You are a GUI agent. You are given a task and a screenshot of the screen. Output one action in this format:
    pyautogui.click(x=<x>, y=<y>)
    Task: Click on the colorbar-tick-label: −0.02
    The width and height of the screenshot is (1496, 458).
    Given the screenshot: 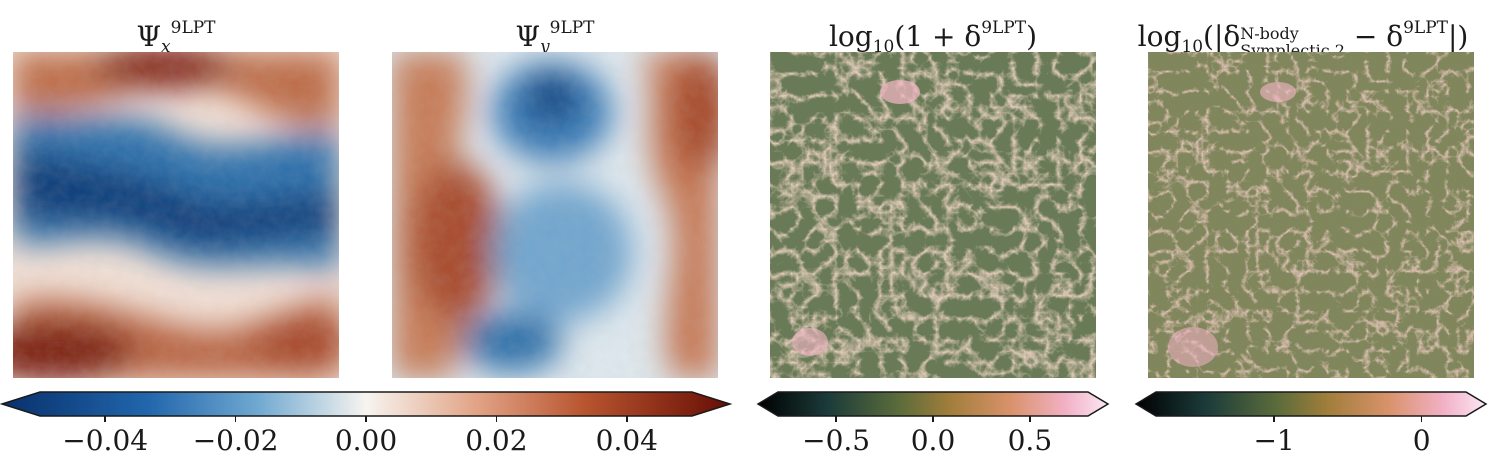 What is the action you would take?
    pyautogui.click(x=235, y=440)
    